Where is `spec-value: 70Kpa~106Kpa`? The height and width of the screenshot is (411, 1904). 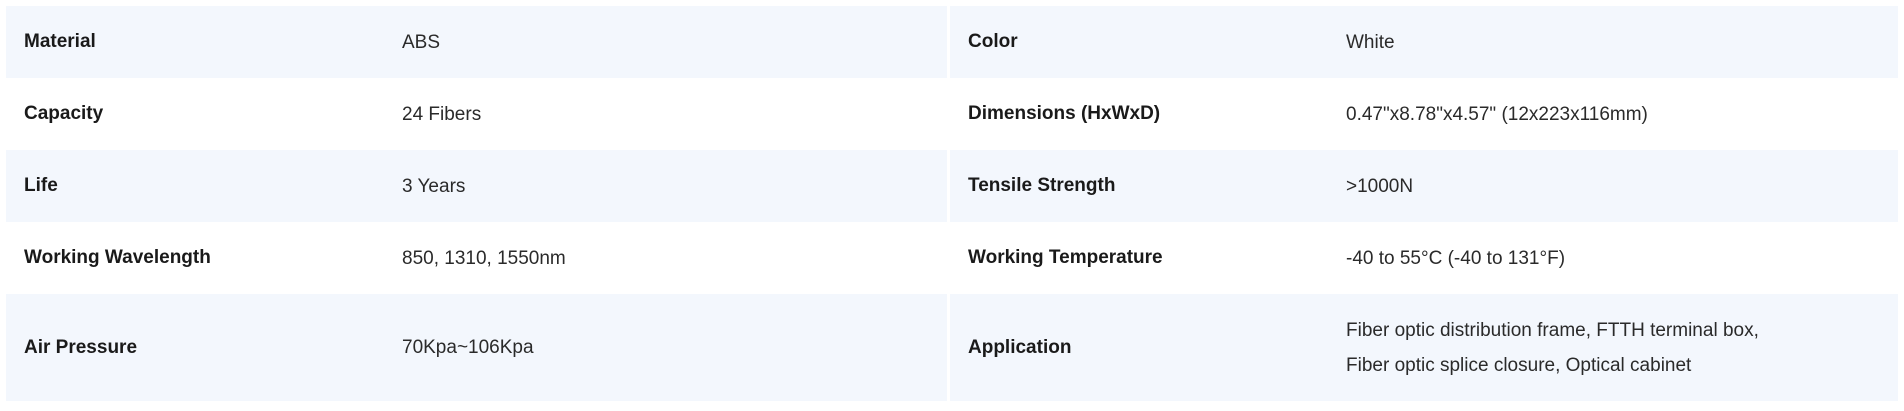 spec-value: 70Kpa~106Kpa is located at coordinates (468, 347).